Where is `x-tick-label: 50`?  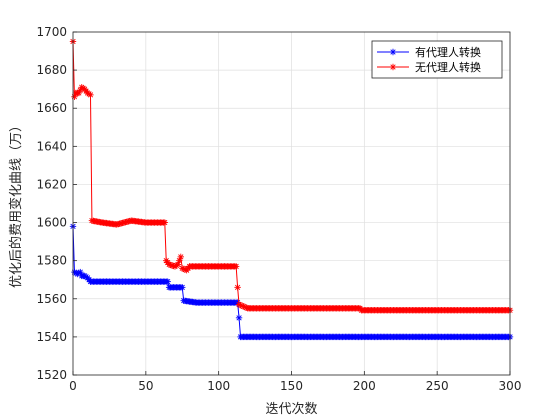
x-tick-label: 50 is located at coordinates (145, 386).